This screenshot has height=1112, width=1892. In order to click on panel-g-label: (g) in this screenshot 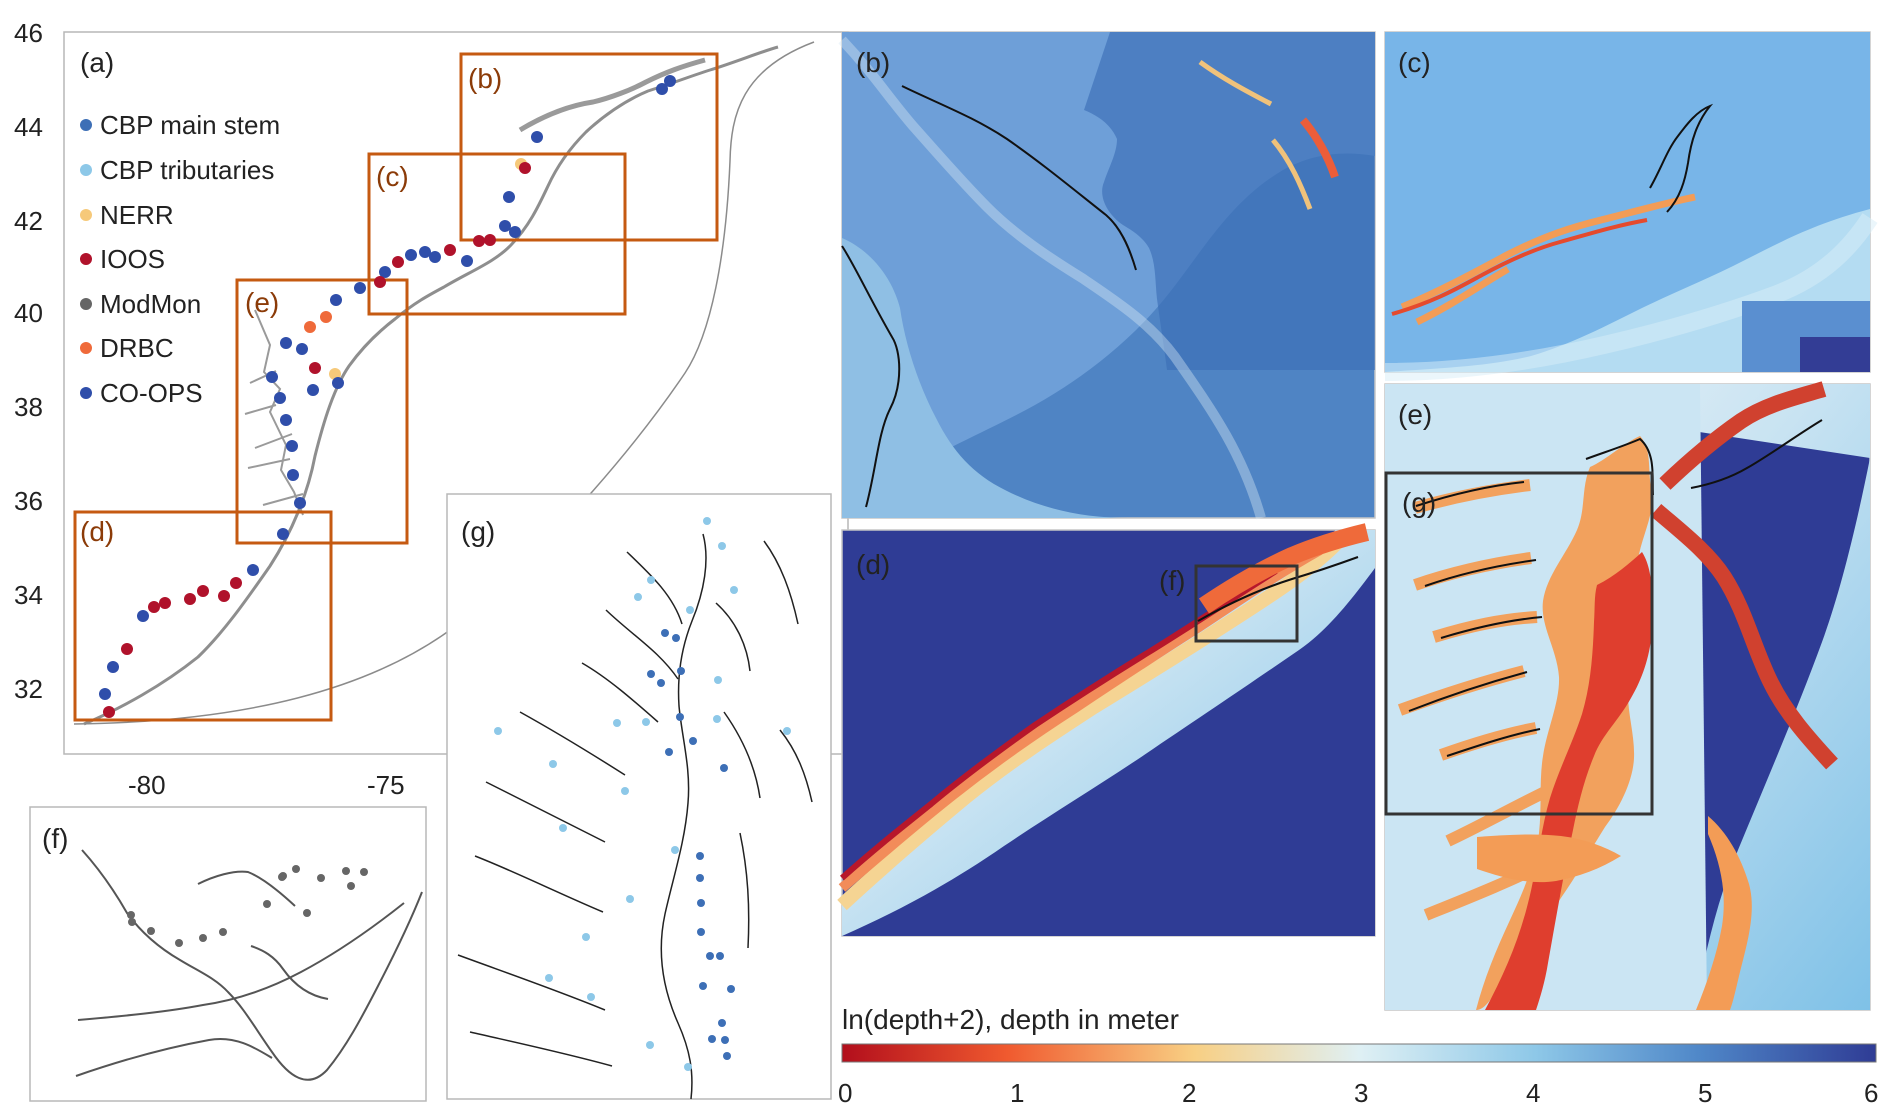, I will do `click(478, 531)`.